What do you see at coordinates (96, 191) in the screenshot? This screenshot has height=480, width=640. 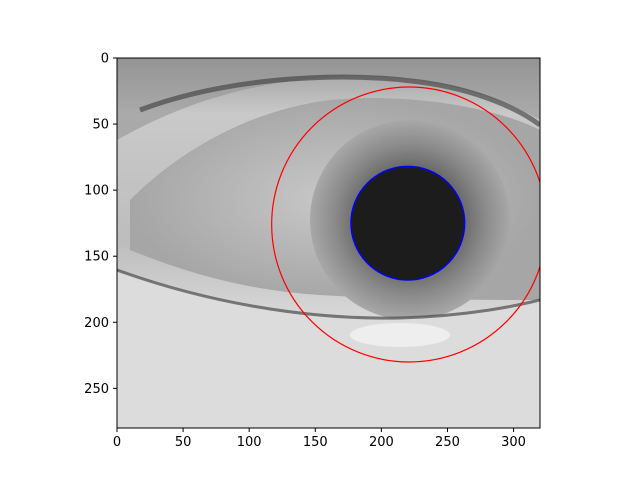 I see `y-tick-label: 100` at bounding box center [96, 191].